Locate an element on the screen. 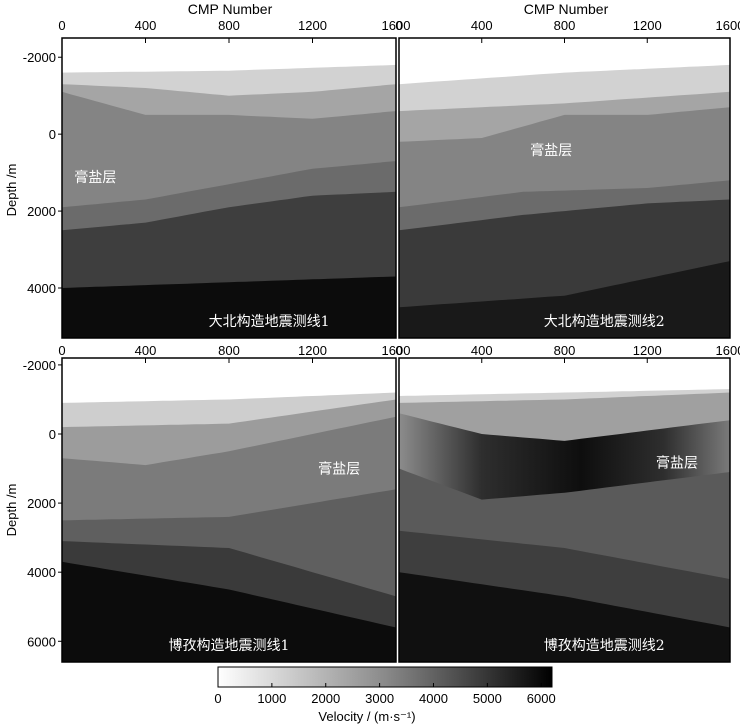 The height and width of the screenshot is (725, 740). panel-title: 博孜构造地震测线2 is located at coordinates (604, 645).